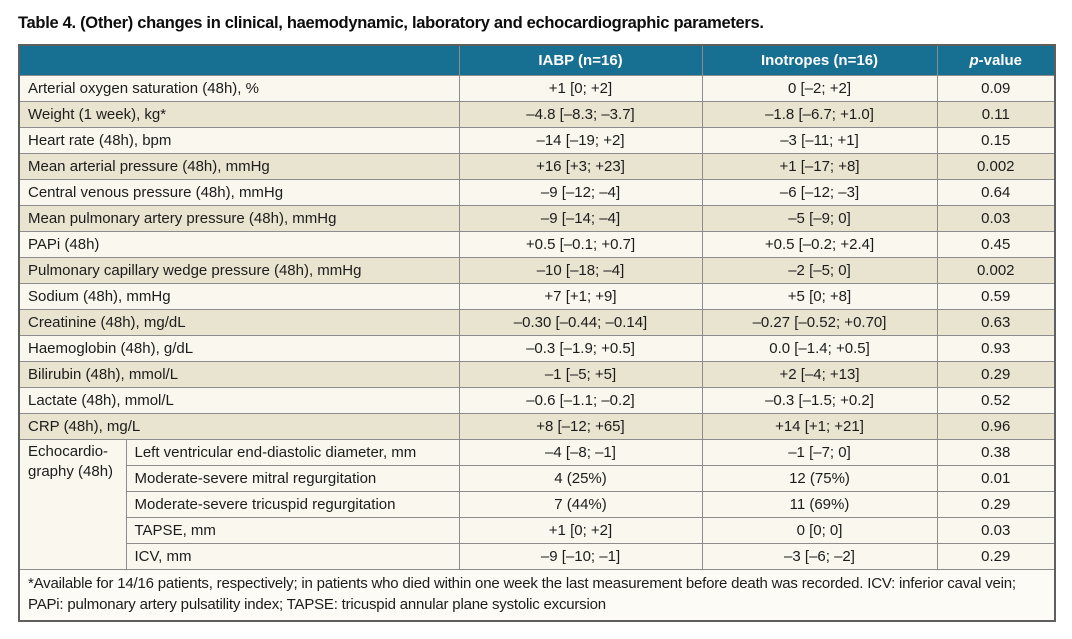 Image resolution: width=1072 pixels, height=639 pixels. Describe the element at coordinates (996, 296) in the screenshot. I see `p-value-cell: 0.59` at that location.